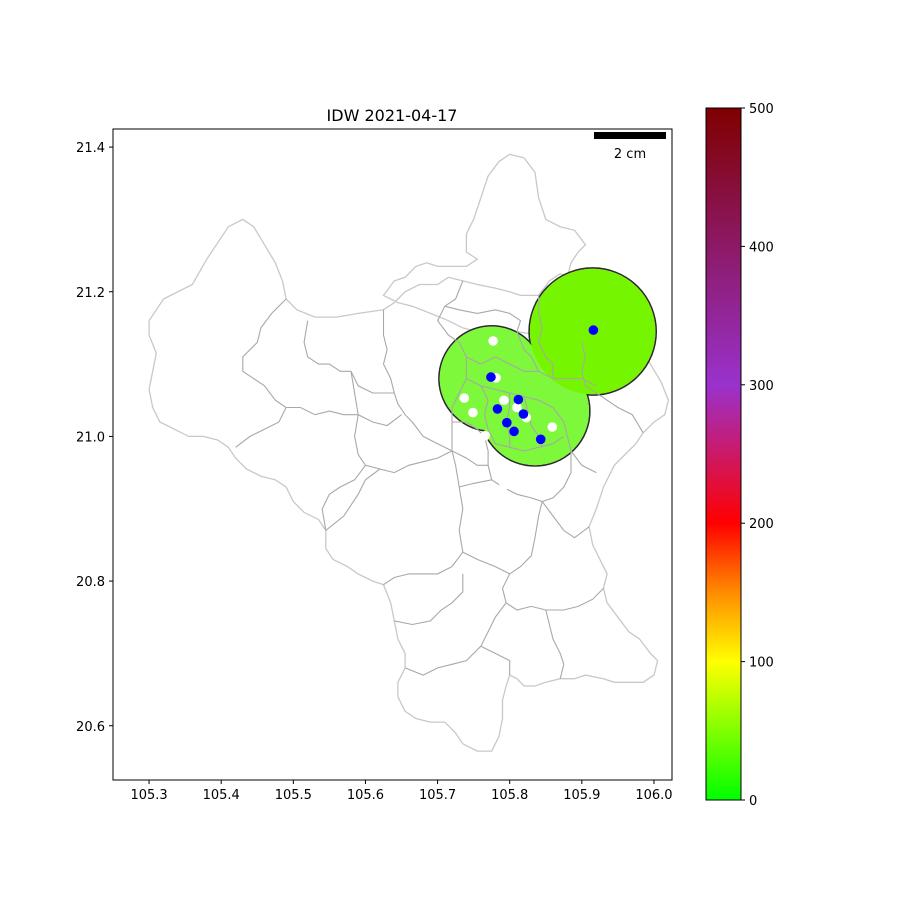  What do you see at coordinates (761, 109) in the screenshot?
I see `colorbar-tick-label: 500` at bounding box center [761, 109].